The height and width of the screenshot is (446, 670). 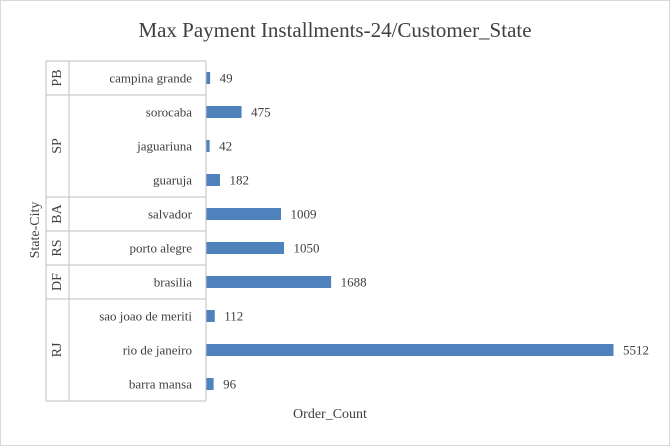 I want to click on state-label: DF, so click(x=57, y=282).